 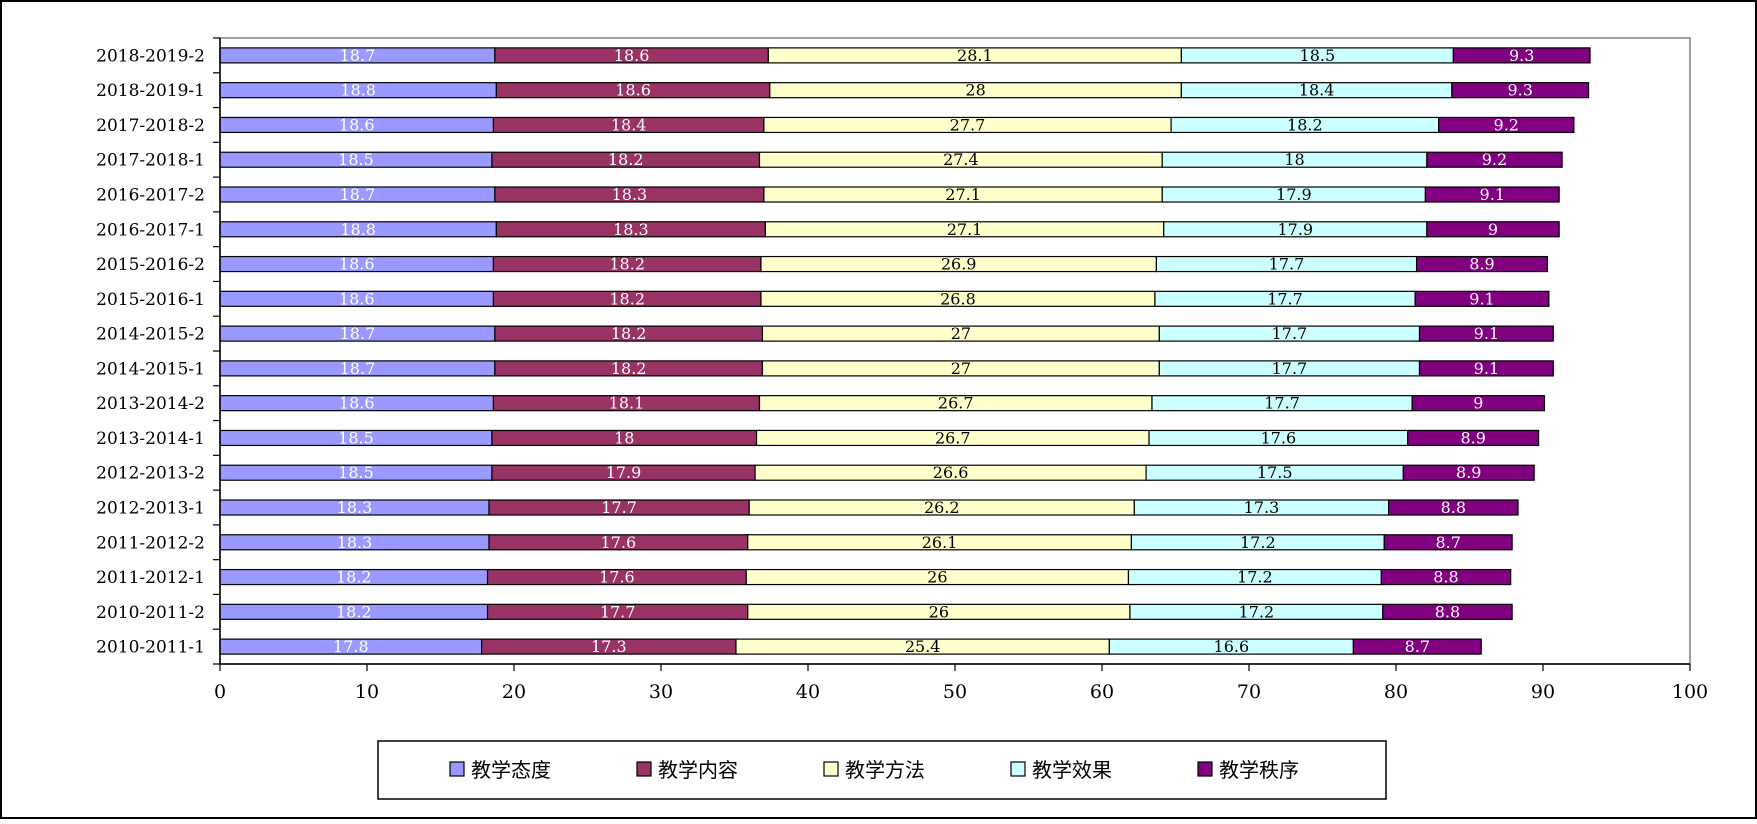 I want to click on category-label: 2011-2012-2, so click(x=150, y=543).